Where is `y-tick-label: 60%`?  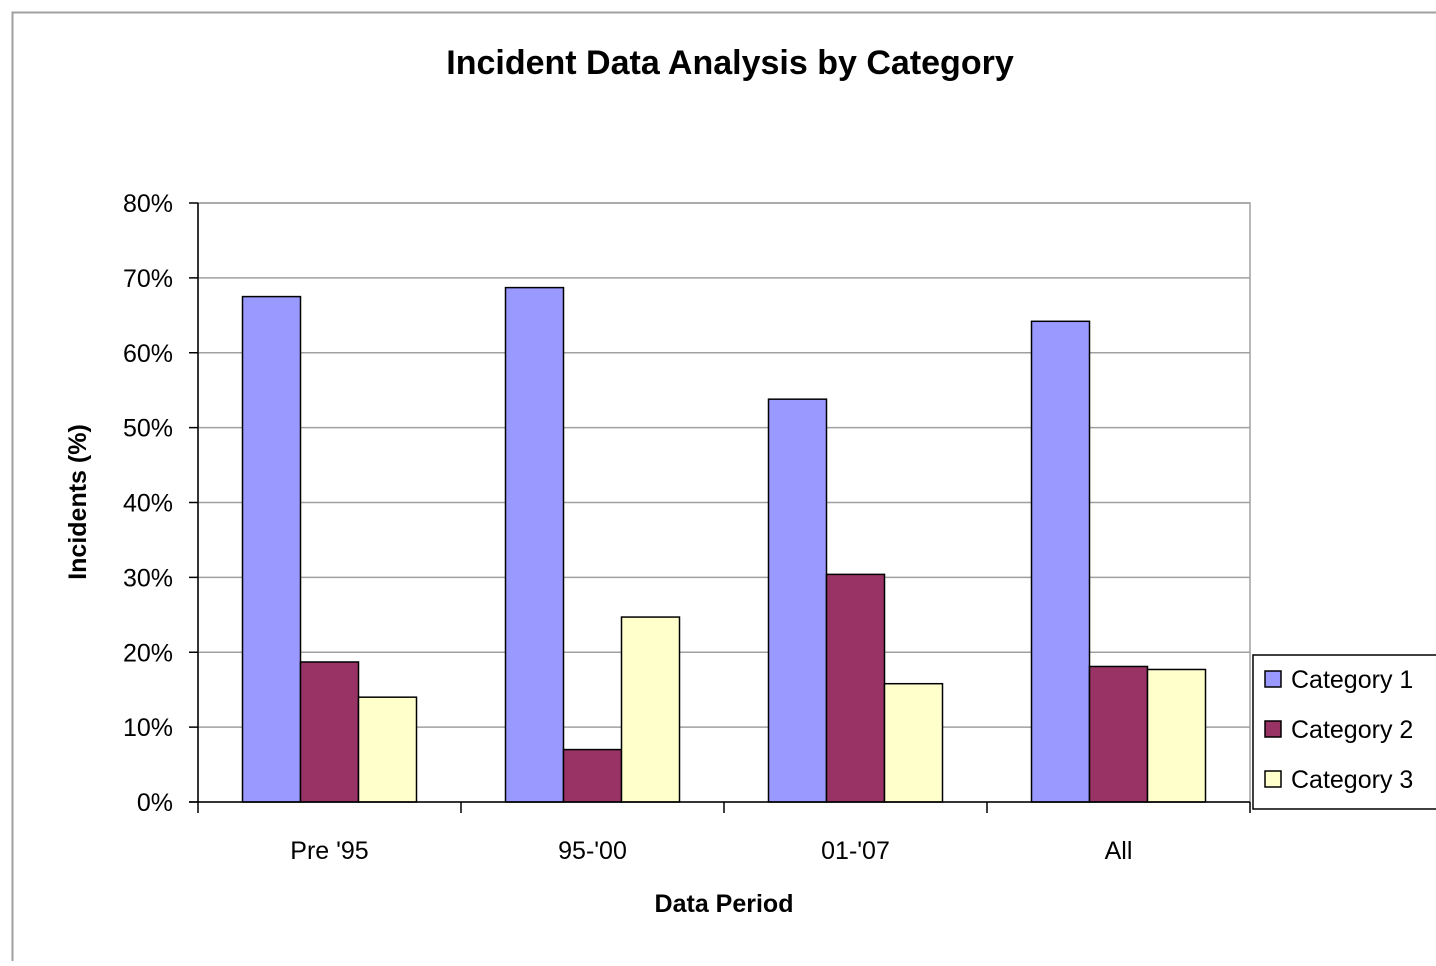 y-tick-label: 60% is located at coordinates (148, 354).